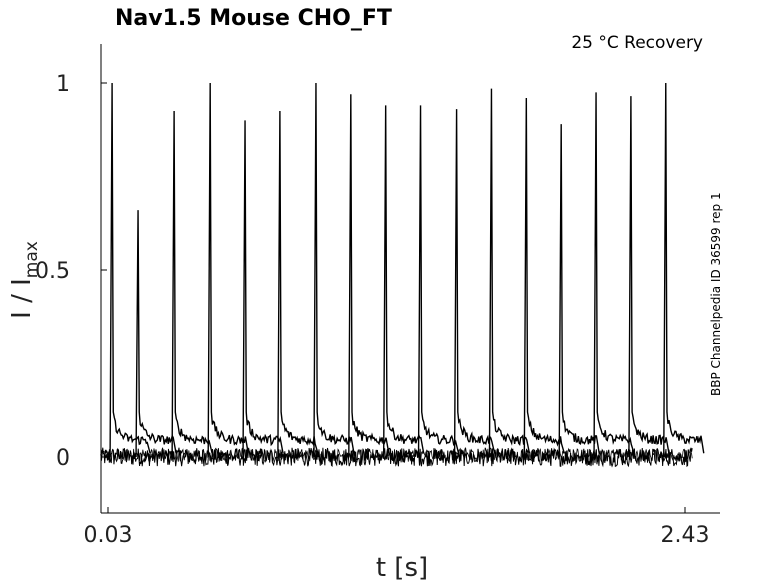 The image size is (778, 583). I want to click on x-axis-label: t [s], so click(402, 568).